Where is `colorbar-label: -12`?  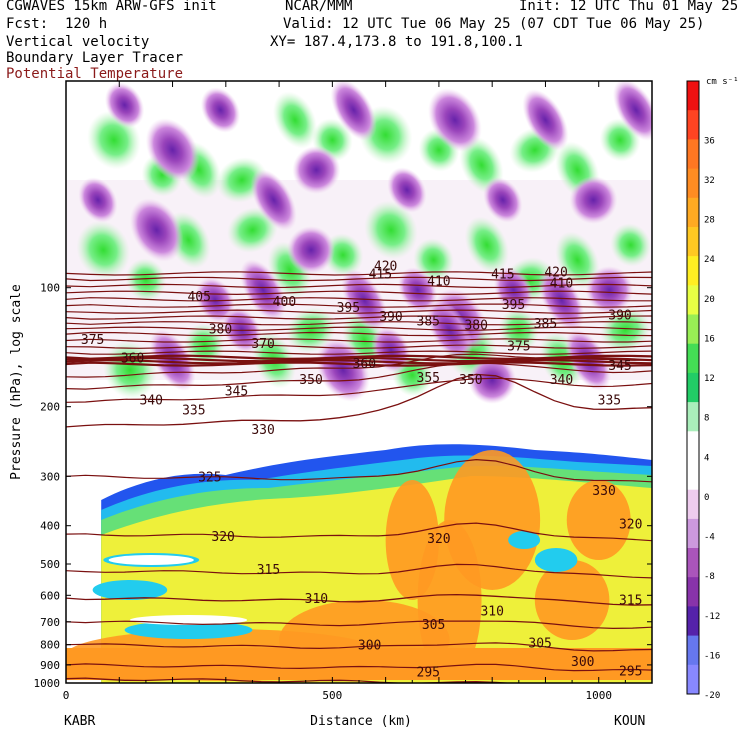
colorbar-label: -12 is located at coordinates (712, 617).